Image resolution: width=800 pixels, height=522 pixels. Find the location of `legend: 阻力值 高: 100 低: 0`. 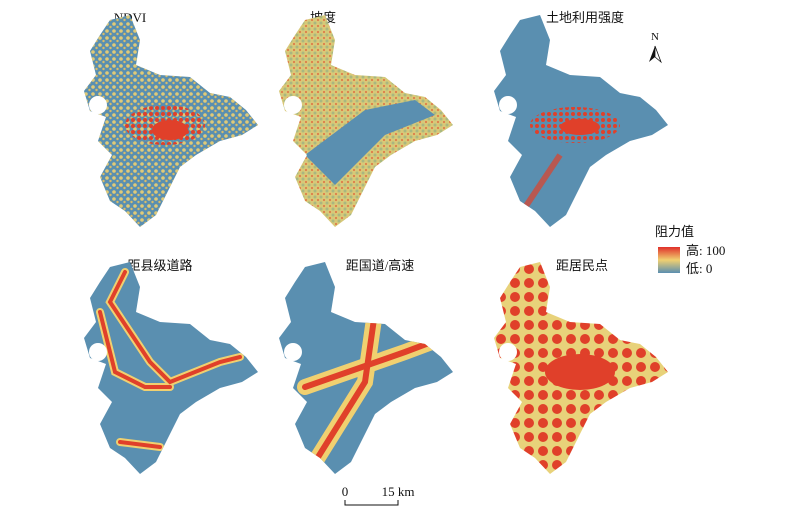

legend: 阻力值 高: 100 低: 0 is located at coordinates (690, 250).